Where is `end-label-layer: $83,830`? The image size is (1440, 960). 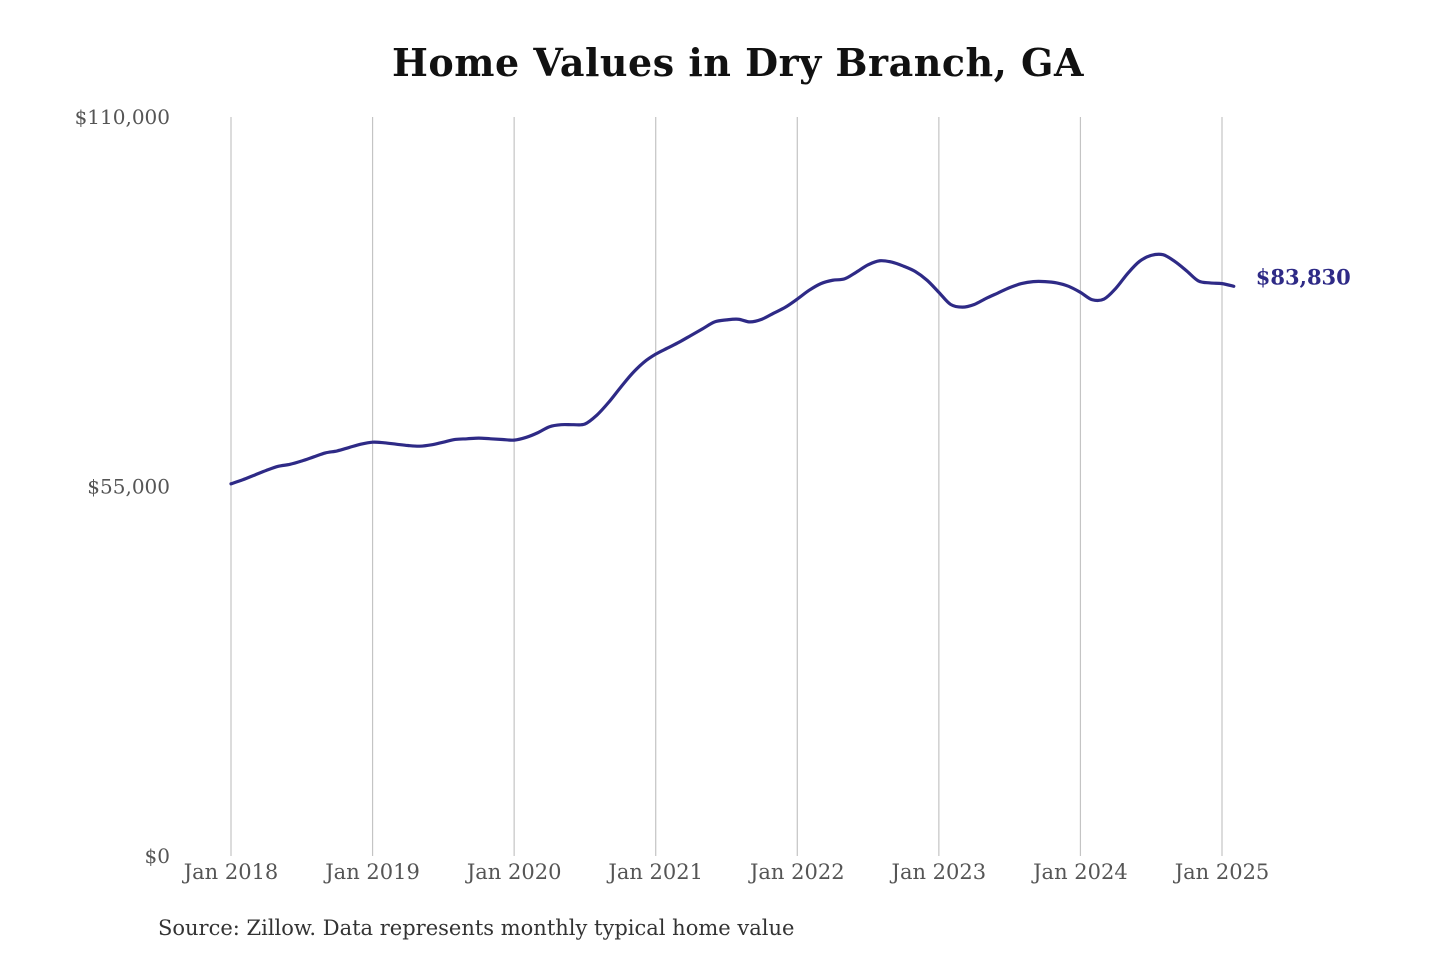
end-label-layer: $83,830 is located at coordinates (1303, 276).